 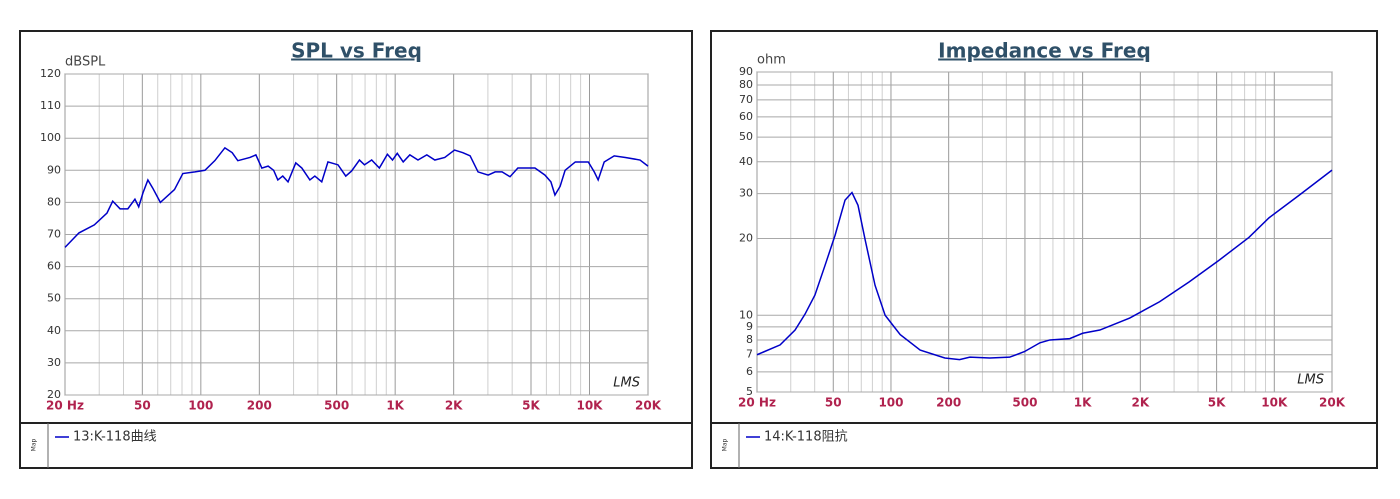 I want to click on y-tick-label: 110, so click(x=50, y=105).